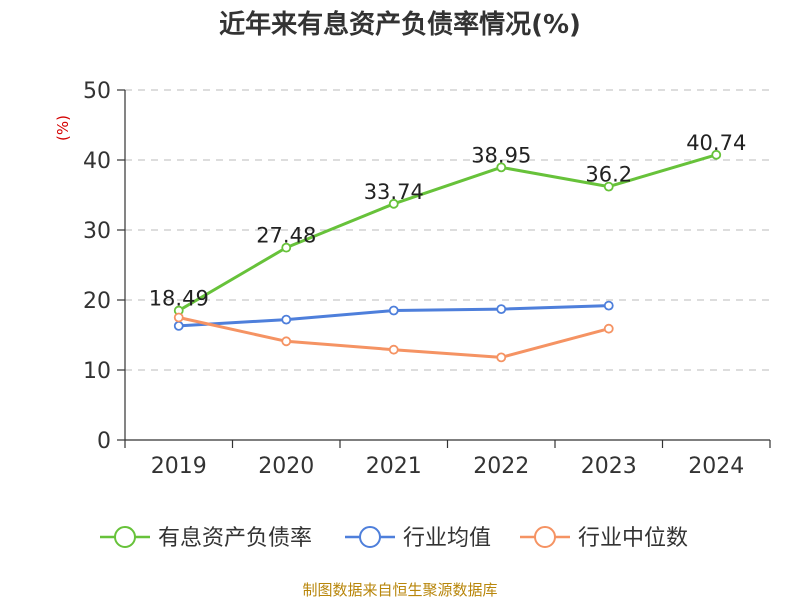 This screenshot has height=600, width=800. I want to click on legend: 有息资产负债率 行业均值 行业中位数, so click(394, 538).